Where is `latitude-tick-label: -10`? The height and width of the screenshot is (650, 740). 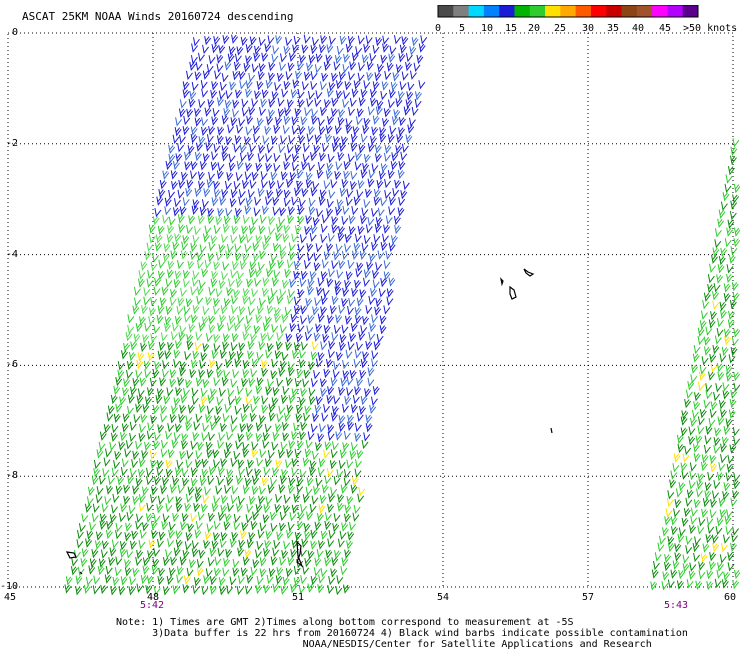 latitude-tick-label: -10 is located at coordinates (9, 586).